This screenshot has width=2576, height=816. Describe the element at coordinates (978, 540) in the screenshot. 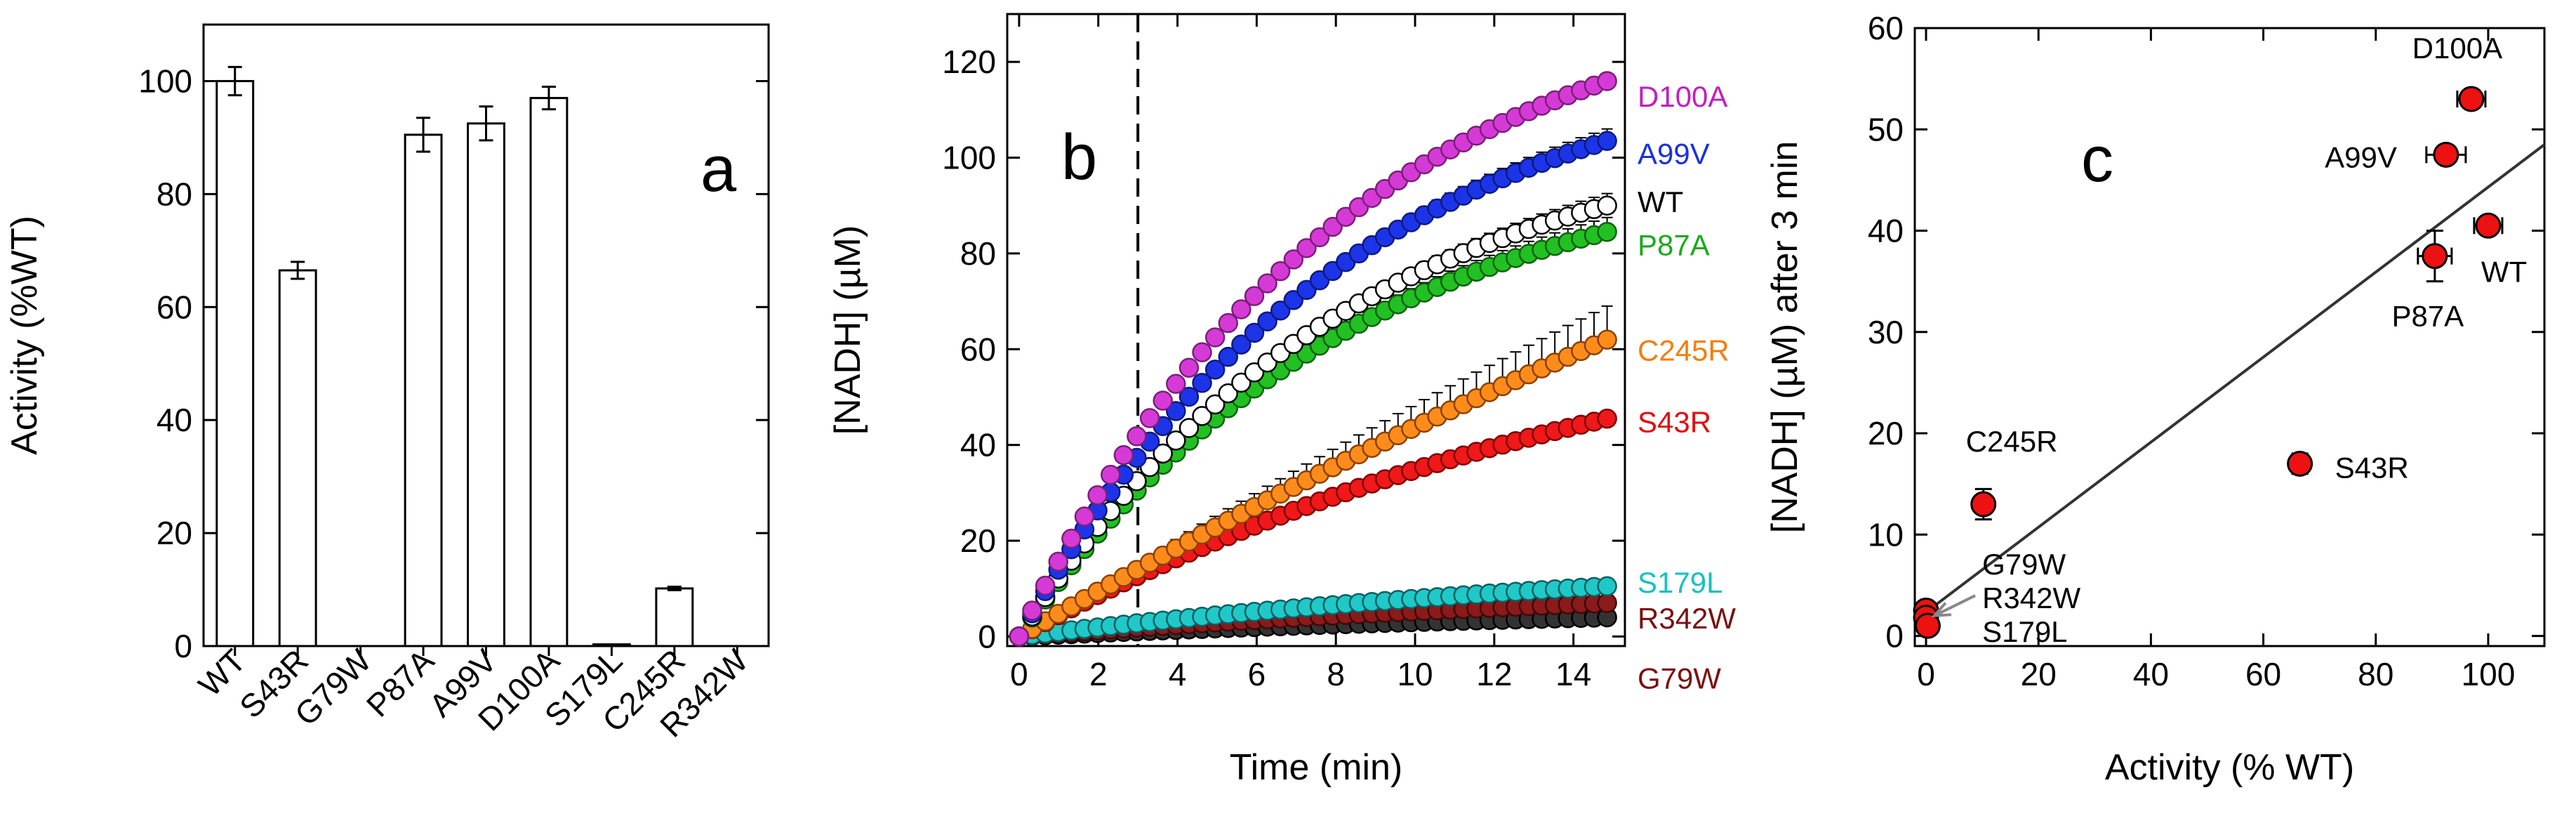

I see `panel-b-ytick-label: 20` at that location.